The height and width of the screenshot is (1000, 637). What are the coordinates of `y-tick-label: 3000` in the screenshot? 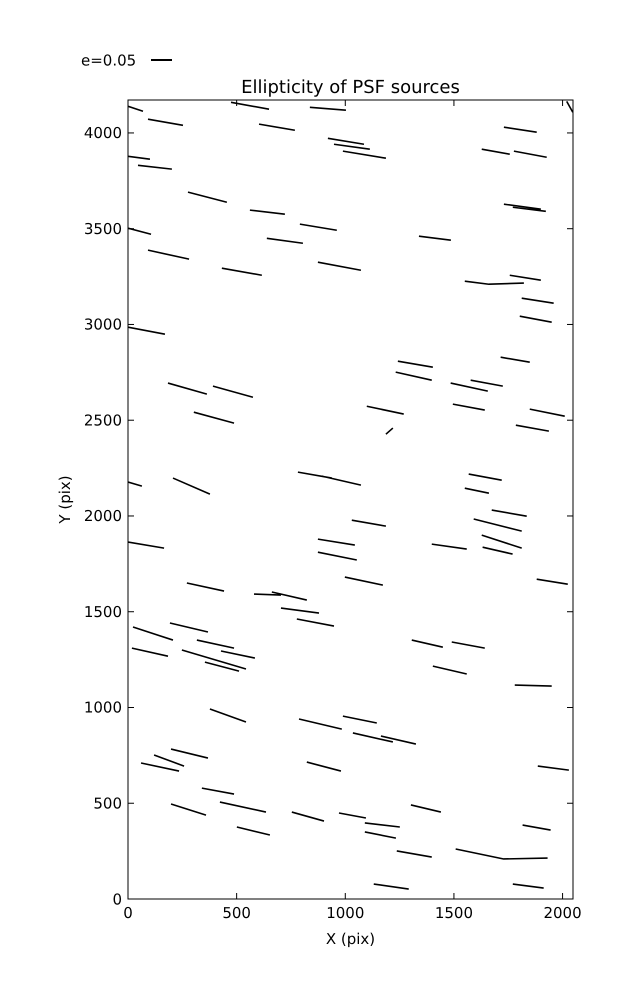 It's located at (103, 325).